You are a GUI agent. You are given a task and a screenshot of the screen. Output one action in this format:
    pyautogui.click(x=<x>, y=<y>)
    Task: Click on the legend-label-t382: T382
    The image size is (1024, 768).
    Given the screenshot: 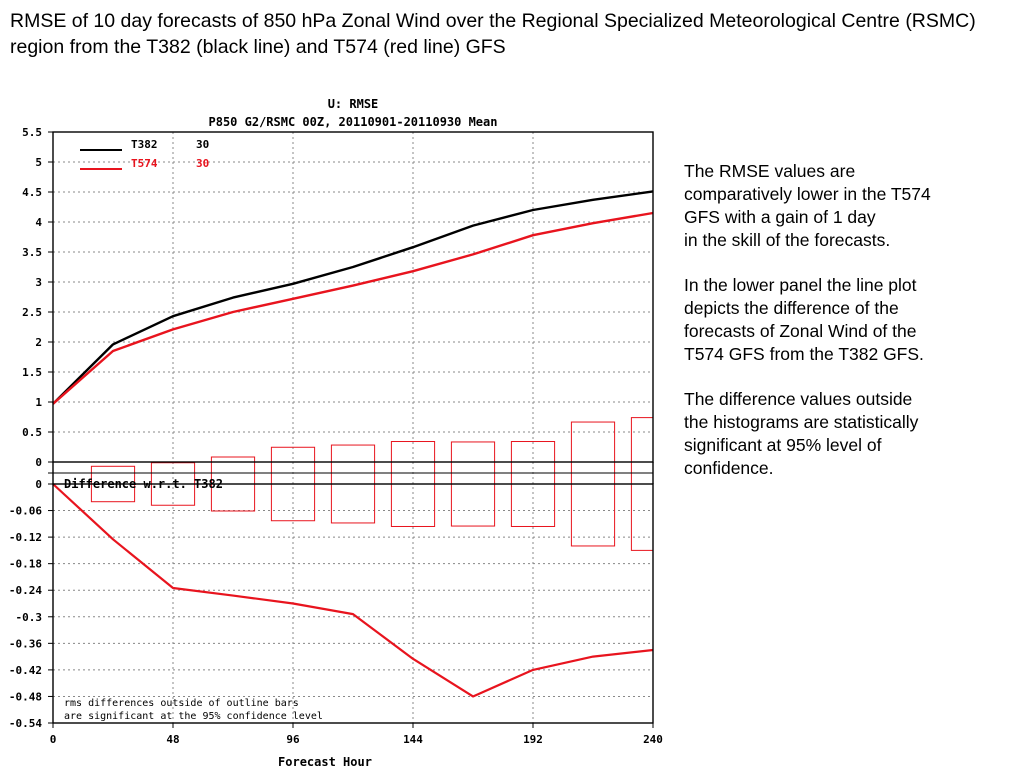 What is the action you would take?
    pyautogui.click(x=144, y=144)
    